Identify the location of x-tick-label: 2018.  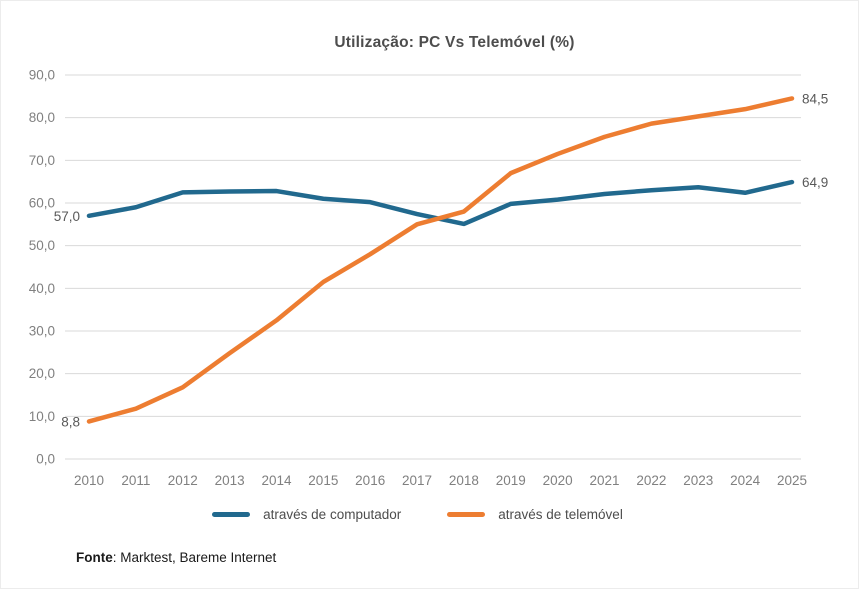
(464, 480).